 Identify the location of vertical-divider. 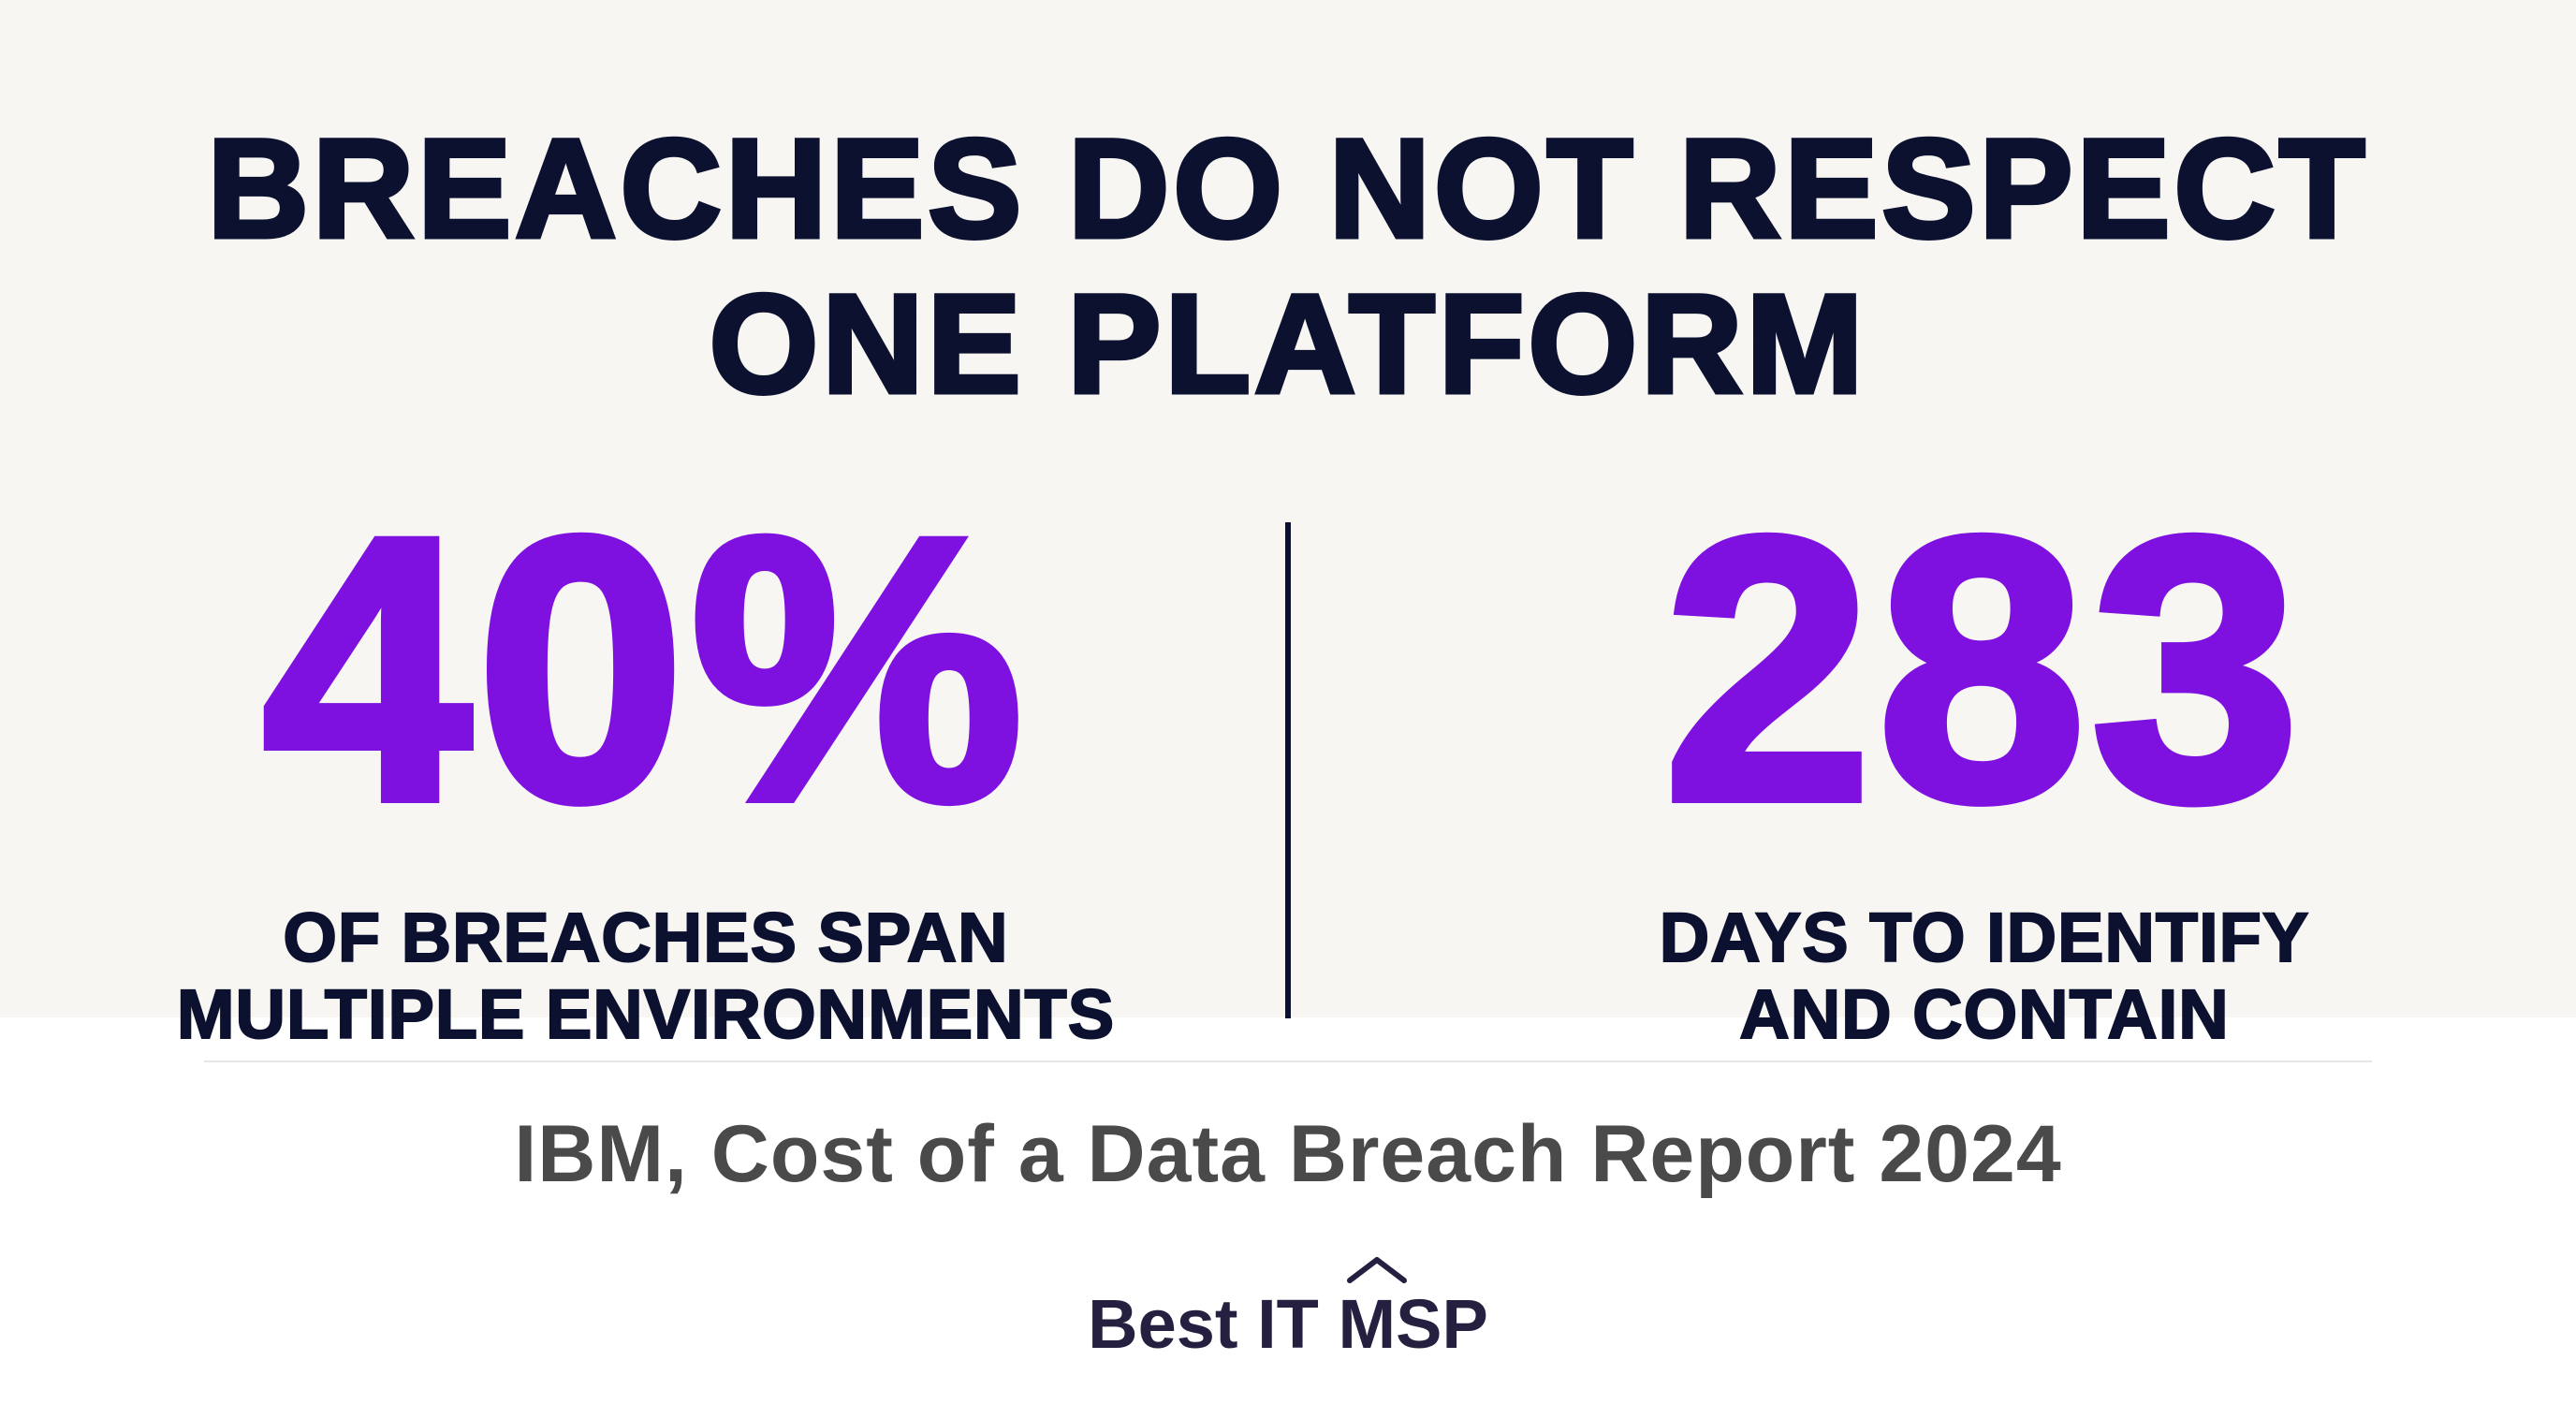
(1288, 770).